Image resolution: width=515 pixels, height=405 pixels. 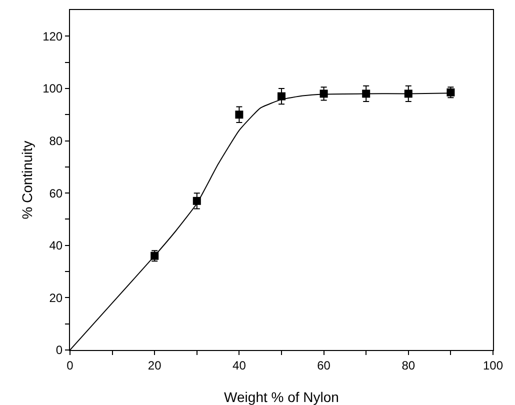 What do you see at coordinates (155, 365) in the screenshot?
I see `x-tick-label: 20` at bounding box center [155, 365].